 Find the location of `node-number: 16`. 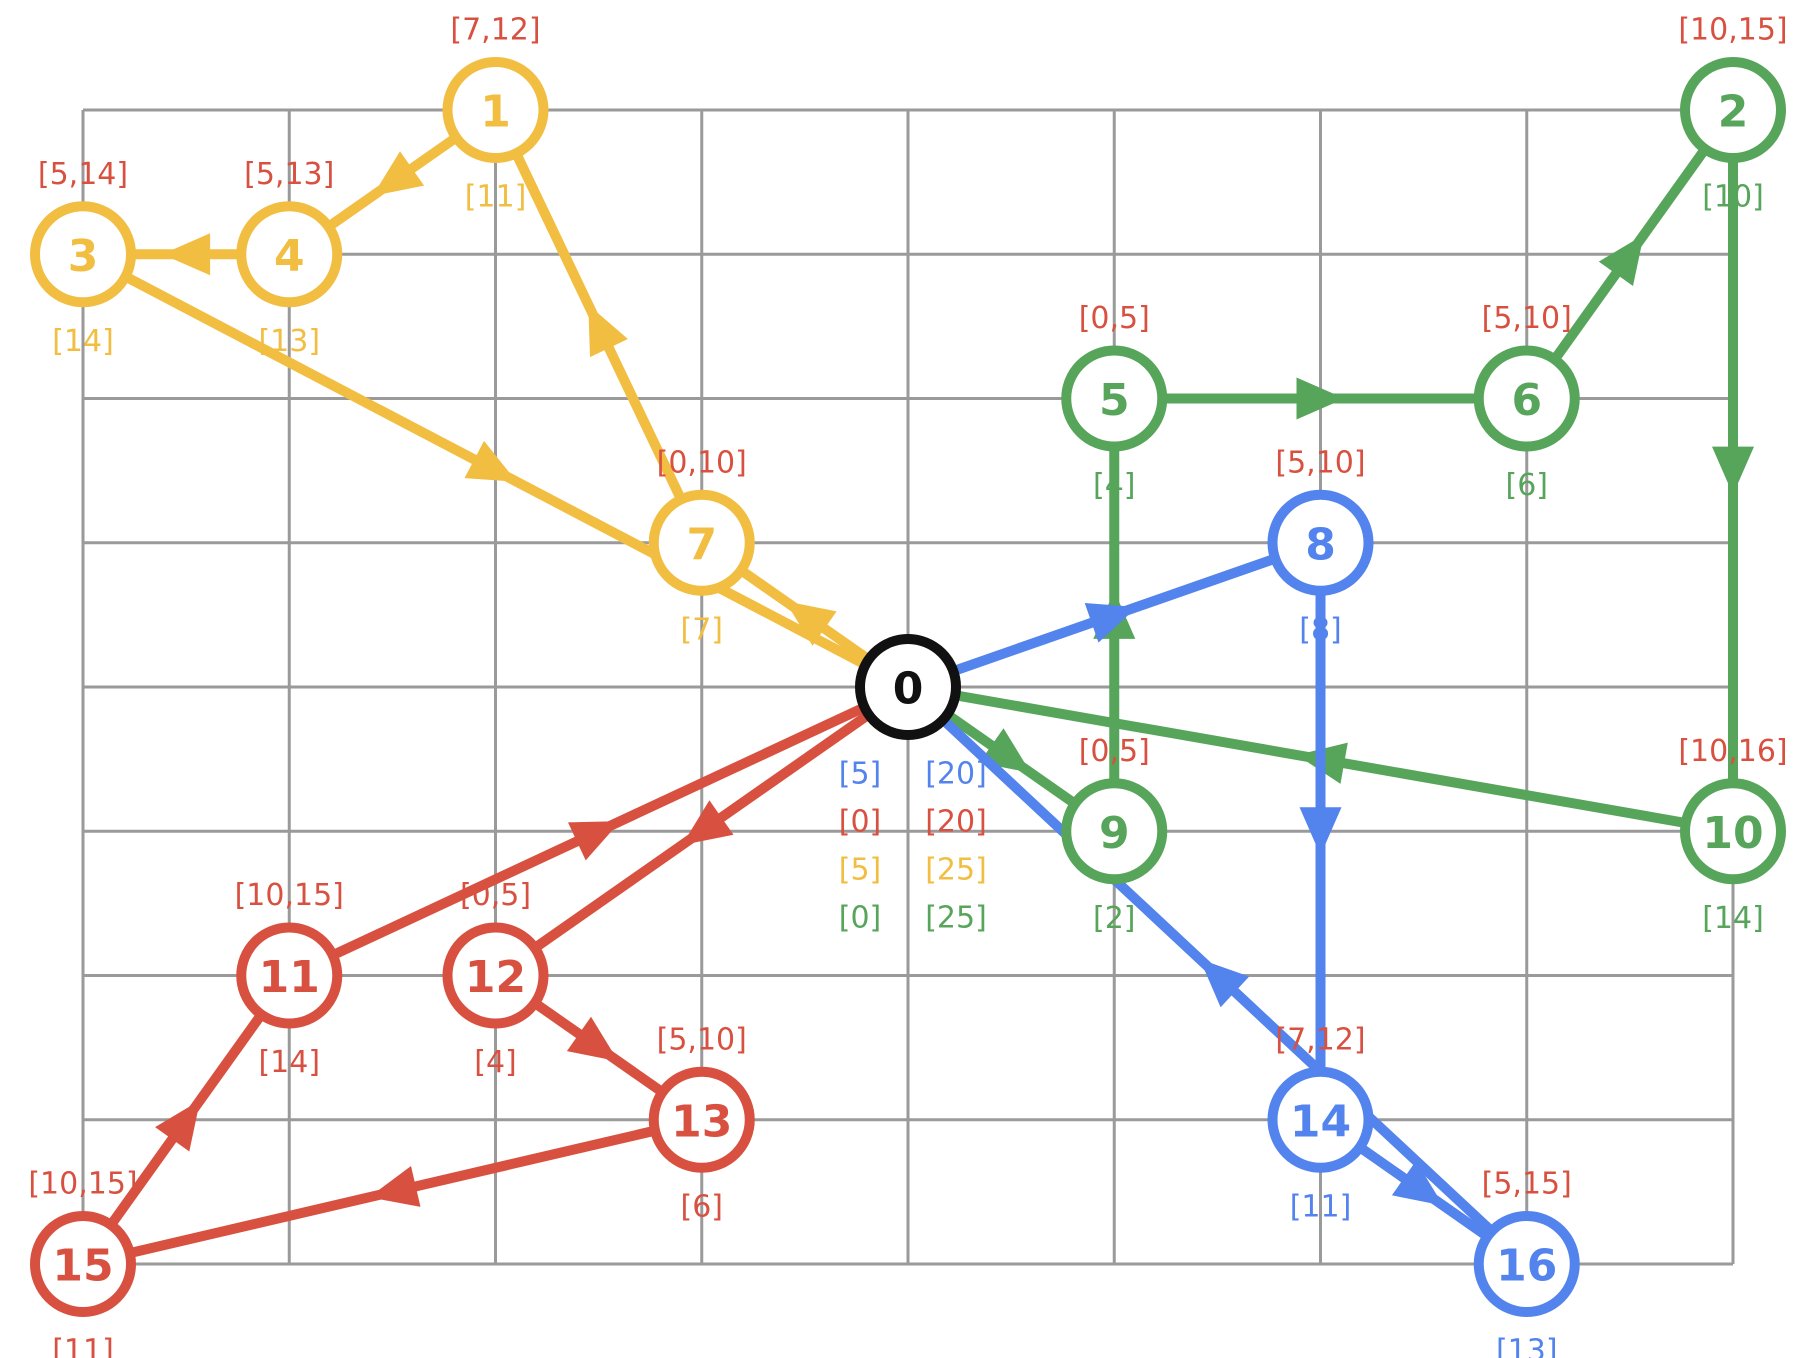

node-number: 16 is located at coordinates (1526, 1266).